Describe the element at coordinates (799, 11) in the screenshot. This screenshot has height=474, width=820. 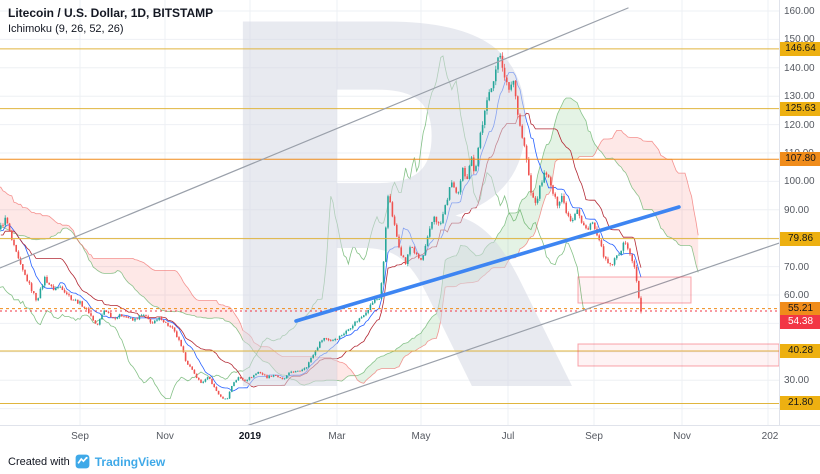
I see `price-tick: 160.00` at that location.